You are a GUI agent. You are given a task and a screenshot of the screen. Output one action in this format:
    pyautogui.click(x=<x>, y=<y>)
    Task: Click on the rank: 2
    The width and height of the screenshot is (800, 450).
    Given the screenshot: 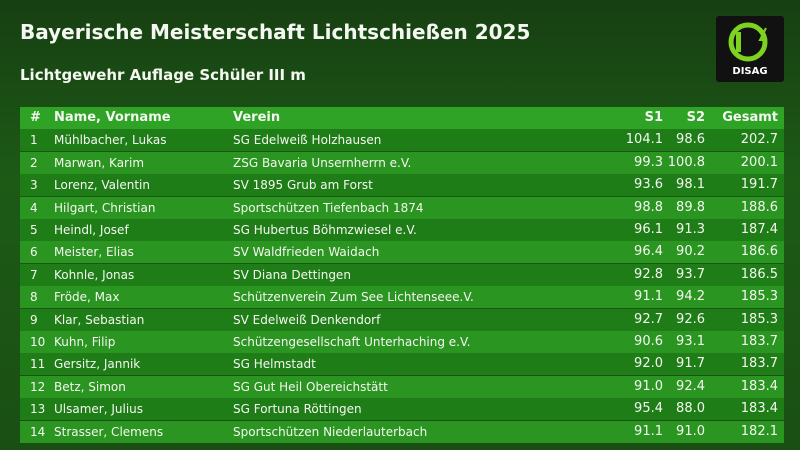 What is the action you would take?
    pyautogui.click(x=34, y=162)
    